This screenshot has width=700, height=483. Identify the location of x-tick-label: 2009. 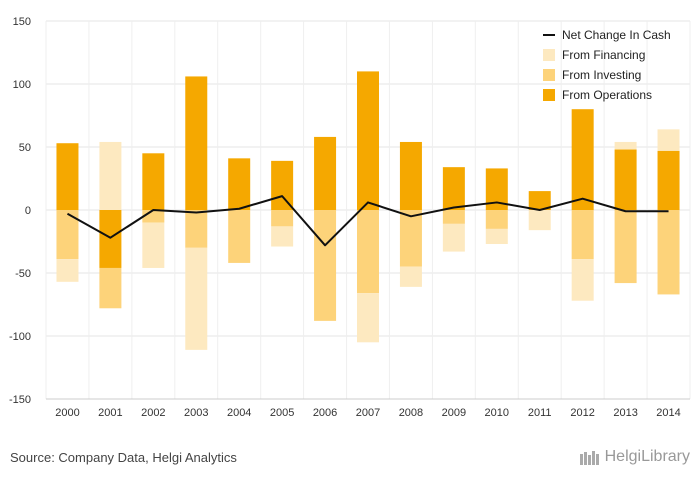
(454, 413).